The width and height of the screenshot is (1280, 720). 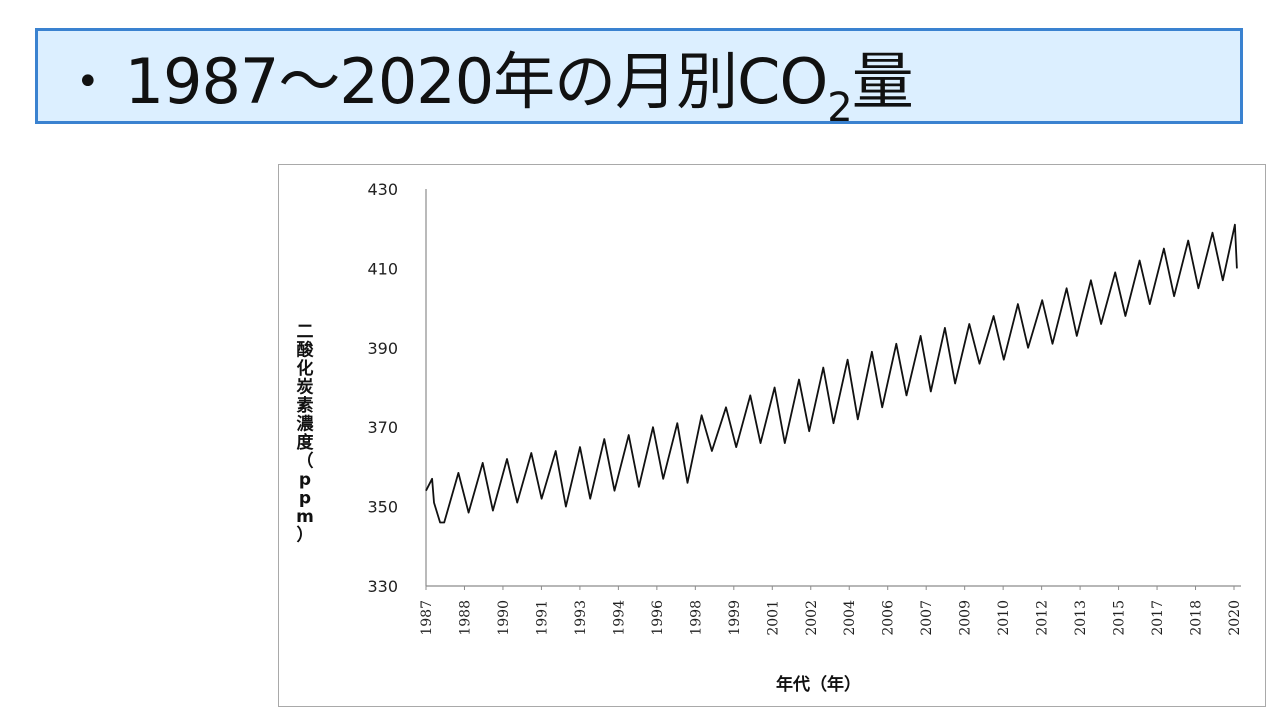 What do you see at coordinates (882, 81) in the screenshot?
I see `title-suffix: 量` at bounding box center [882, 81].